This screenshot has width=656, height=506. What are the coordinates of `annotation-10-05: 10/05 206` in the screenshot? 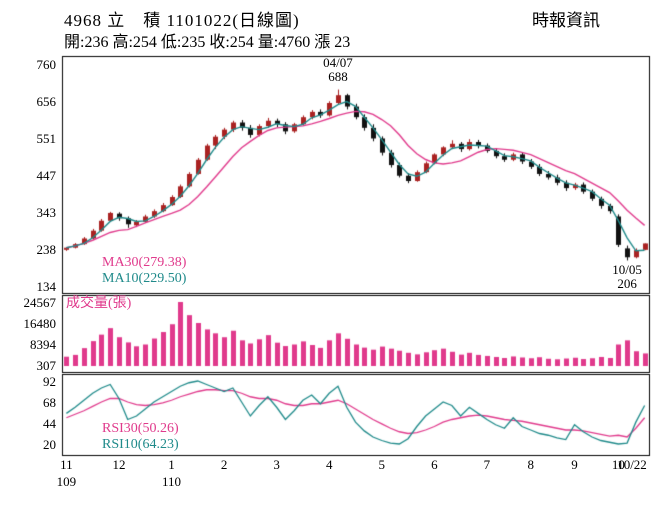 It's located at (627, 277).